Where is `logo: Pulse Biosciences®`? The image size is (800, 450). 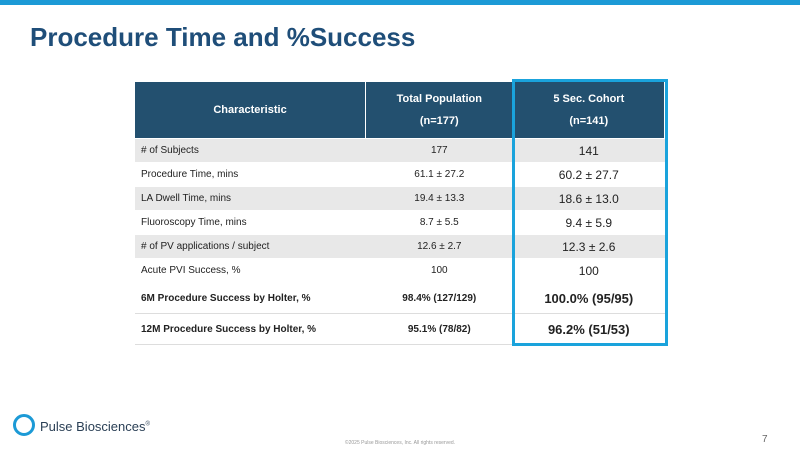
logo: Pulse Biosciences® is located at coordinates (95, 426).